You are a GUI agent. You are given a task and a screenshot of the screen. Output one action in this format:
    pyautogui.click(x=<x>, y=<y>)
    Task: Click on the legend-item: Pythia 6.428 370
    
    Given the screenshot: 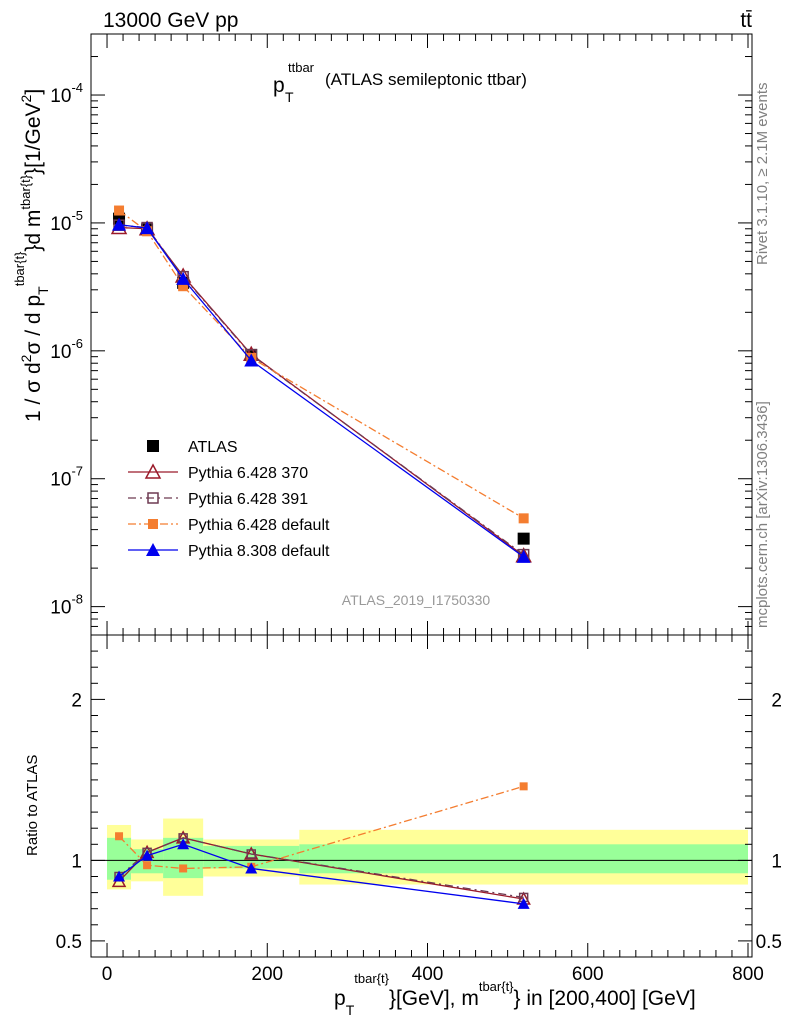 What is the action you would take?
    pyautogui.click(x=218, y=472)
    